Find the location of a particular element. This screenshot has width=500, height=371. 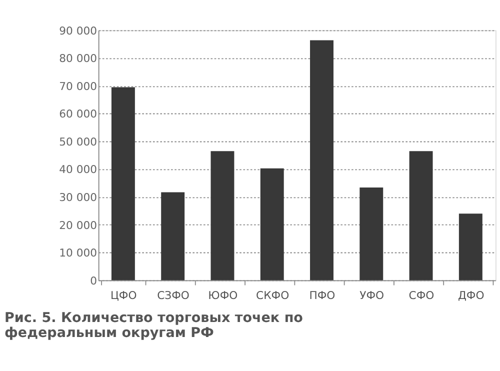

x-tick-label: ДФО is located at coordinates (471, 295).